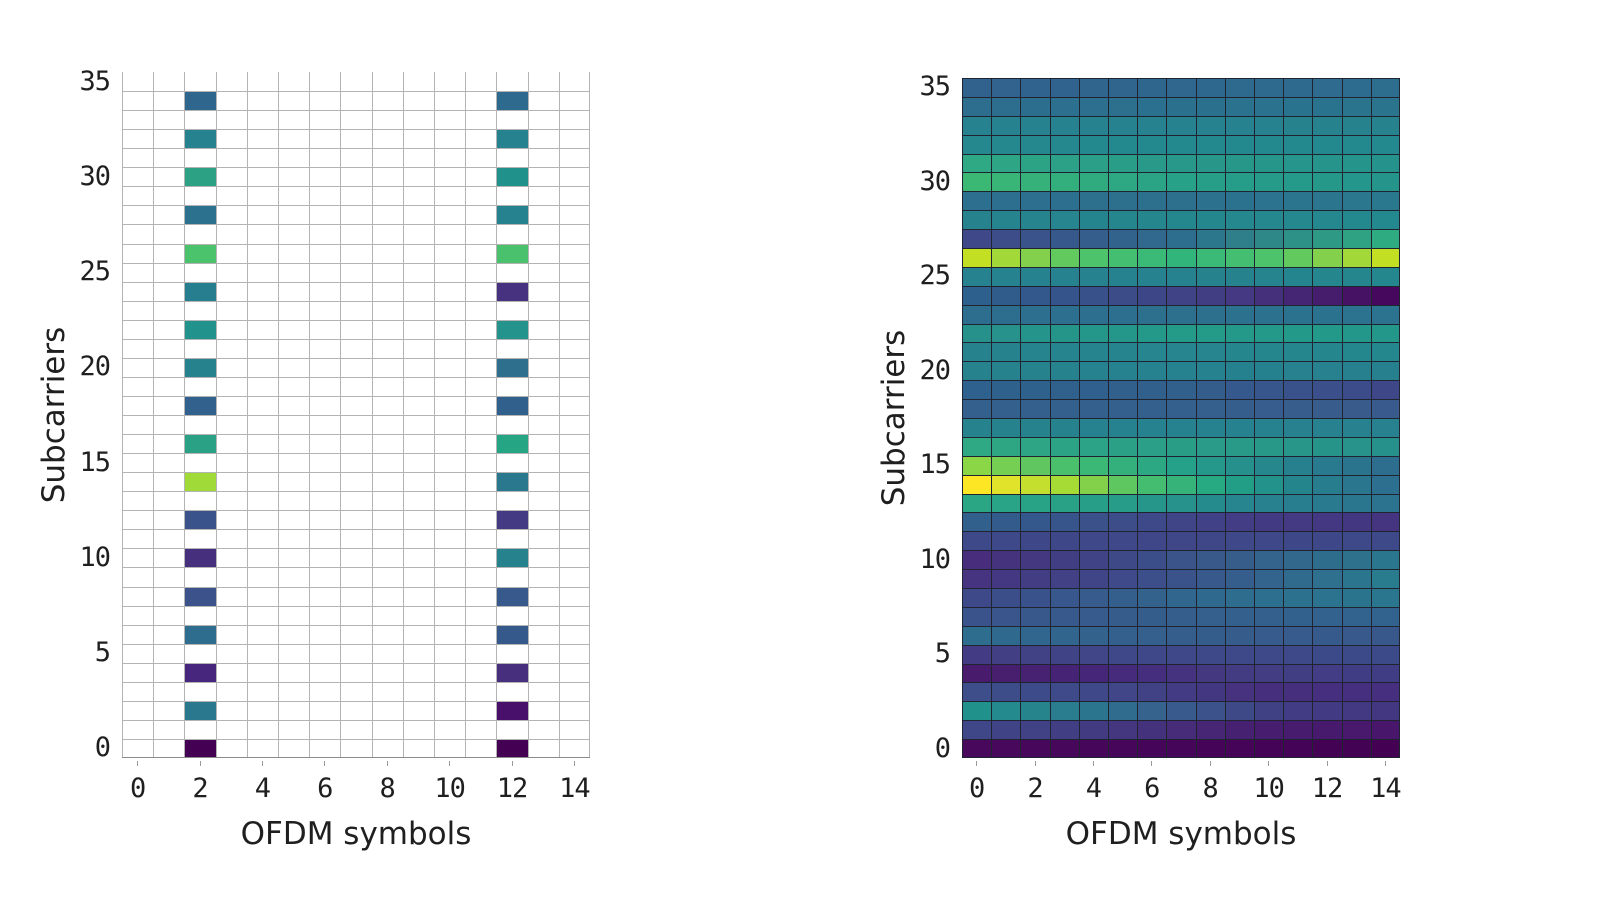  What do you see at coordinates (935, 276) in the screenshot?
I see `y-tick-label: 25` at bounding box center [935, 276].